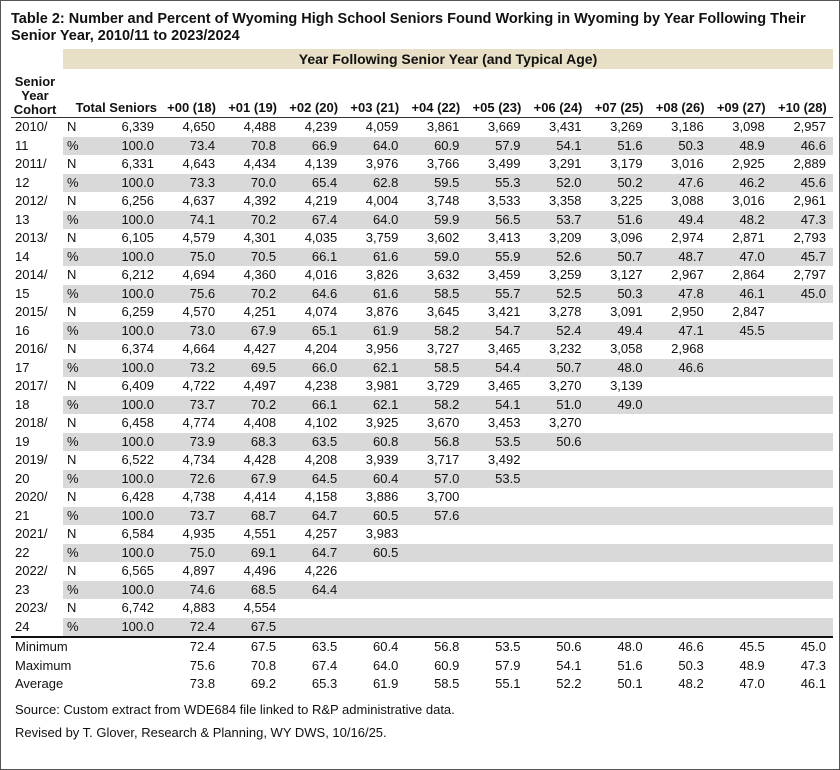 The width and height of the screenshot is (840, 770). Describe the element at coordinates (55, 646) in the screenshot. I see `summary-label: Minimum` at that location.